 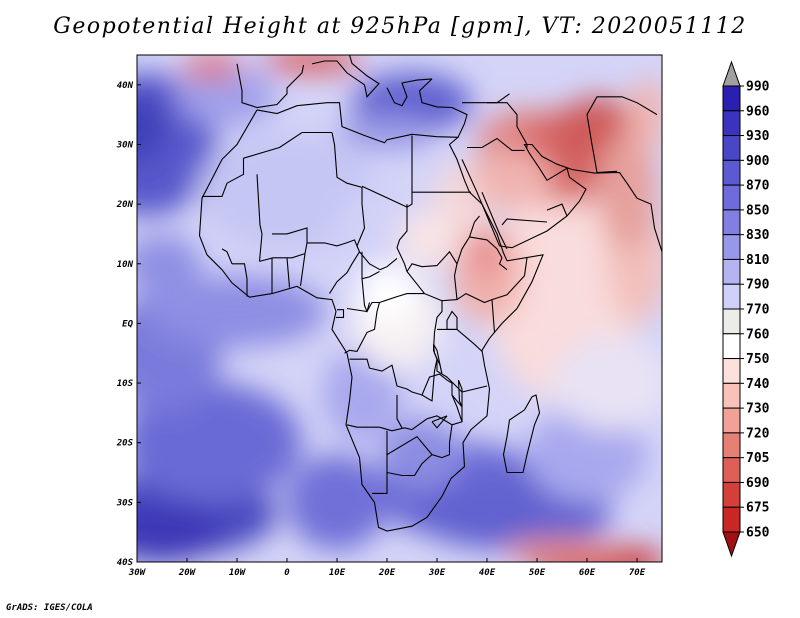 I want to click on lat-tick-label: 30N, so click(x=125, y=145).